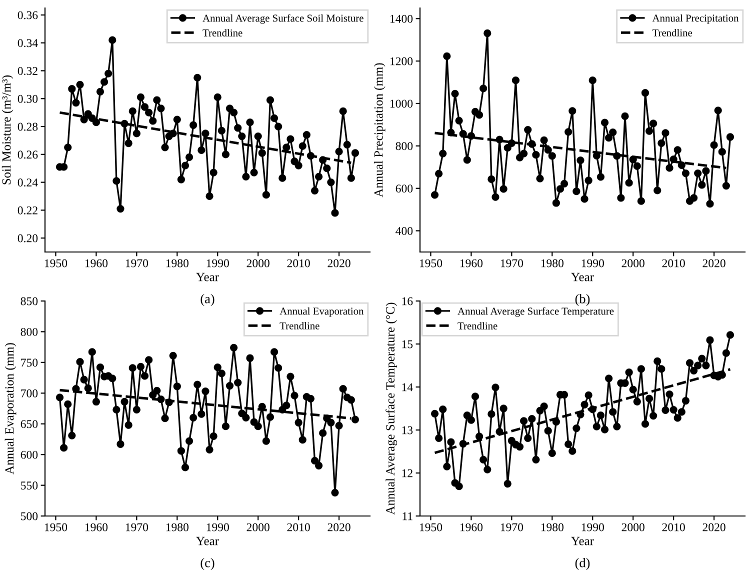 The width and height of the screenshot is (750, 582). Describe the element at coordinates (29, 362) in the screenshot. I see `y-tick-label: 750` at that location.